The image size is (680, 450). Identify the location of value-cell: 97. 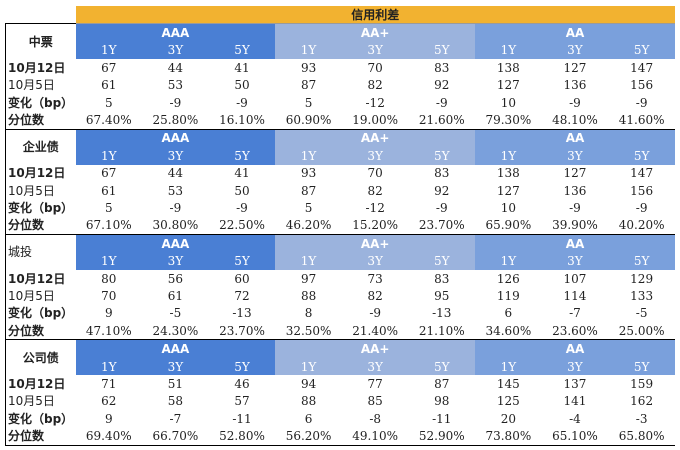
(308, 278).